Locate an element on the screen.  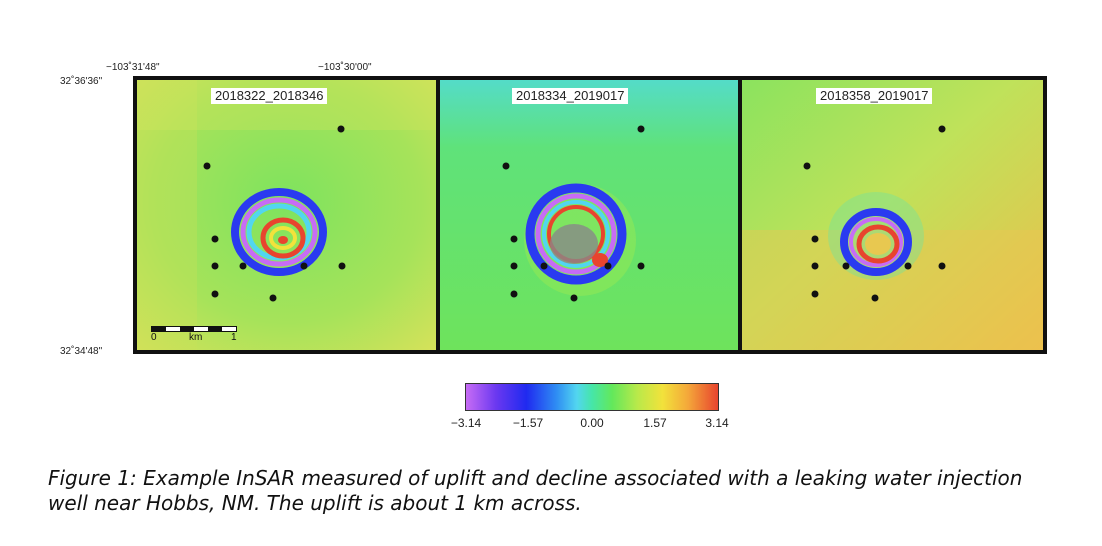
insar-panel-3: 2018358_2019017 is located at coordinates (892, 215).